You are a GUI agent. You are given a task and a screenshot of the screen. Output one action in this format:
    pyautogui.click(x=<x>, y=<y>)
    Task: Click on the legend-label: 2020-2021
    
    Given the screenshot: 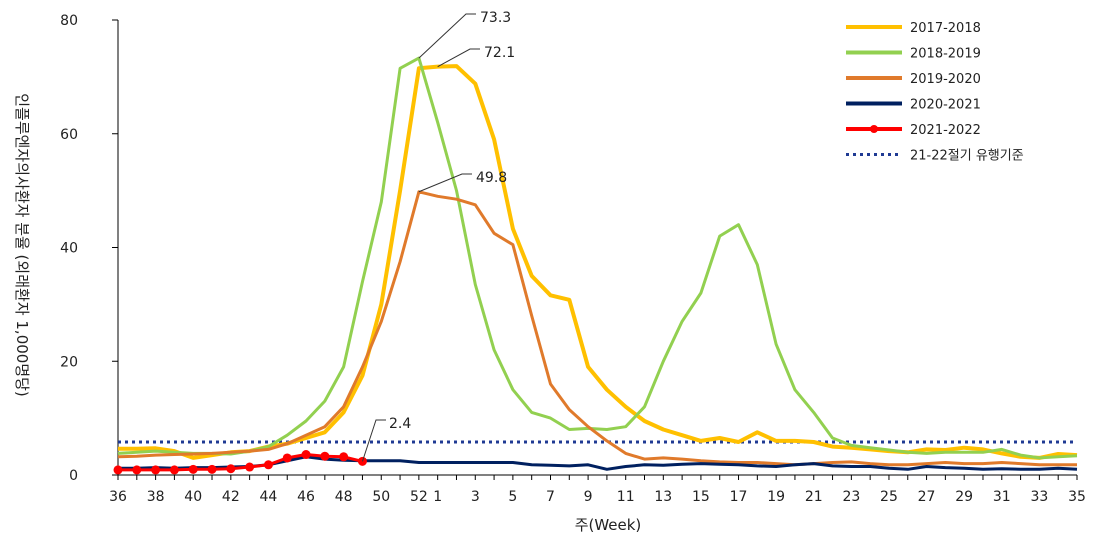 What is the action you would take?
    pyautogui.click(x=945, y=105)
    